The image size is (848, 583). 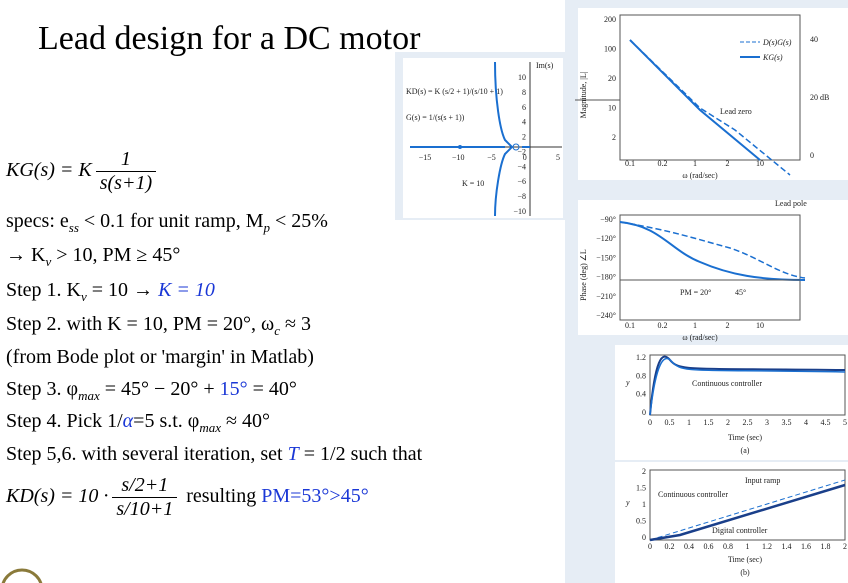 What do you see at coordinates (435, 117) in the screenshot?
I see `formula: G(s) = 1/(s(s + 1))` at bounding box center [435, 117].